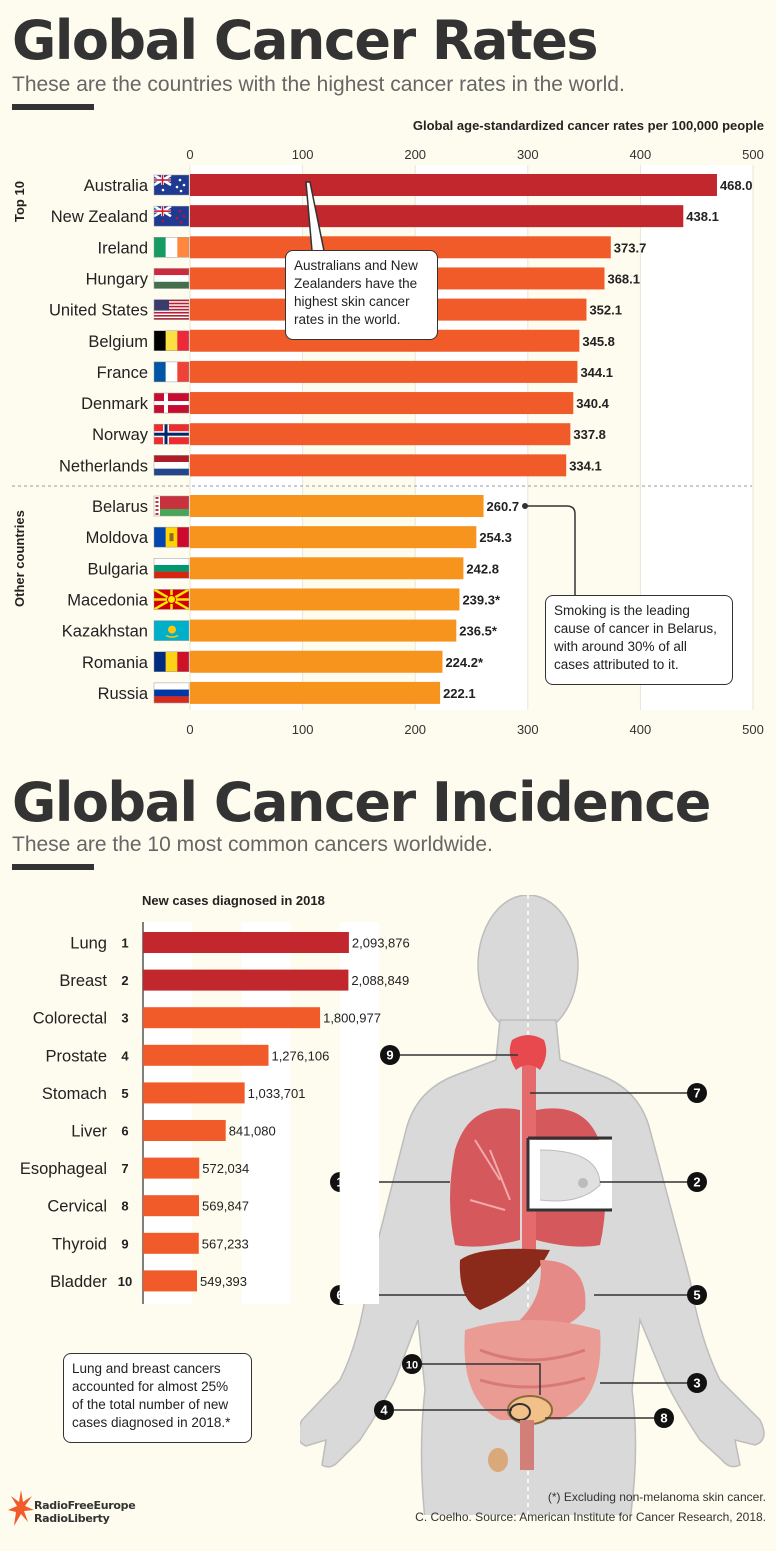 This screenshot has height=1551, width=776. What do you see at coordinates (696, 1383) in the screenshot?
I see `callout-badge-number: 3` at bounding box center [696, 1383].